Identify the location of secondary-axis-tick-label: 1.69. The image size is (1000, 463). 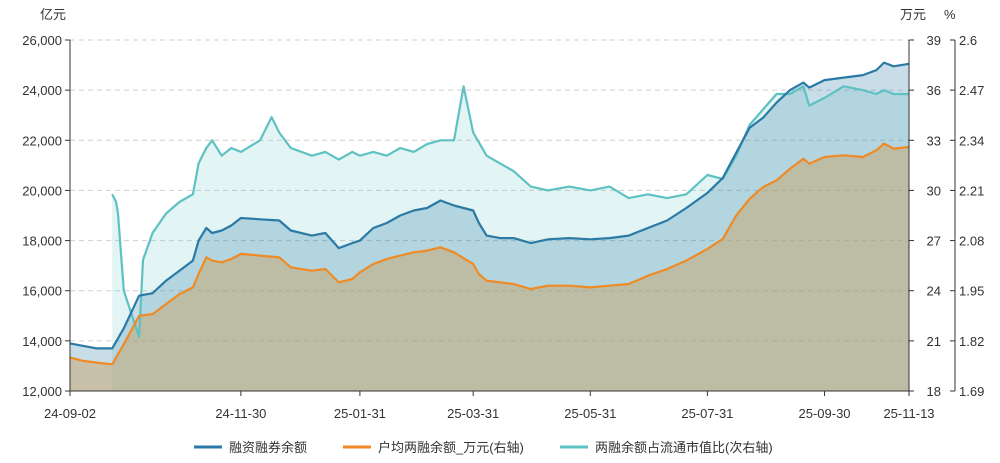
(971, 391).